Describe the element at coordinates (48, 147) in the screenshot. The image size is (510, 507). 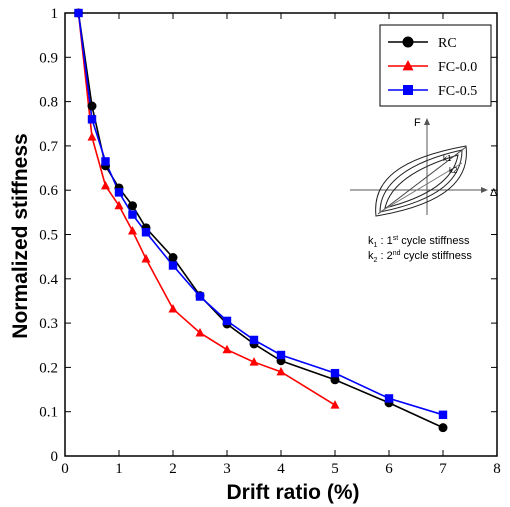
I see `y-tick-label: 0.7` at that location.